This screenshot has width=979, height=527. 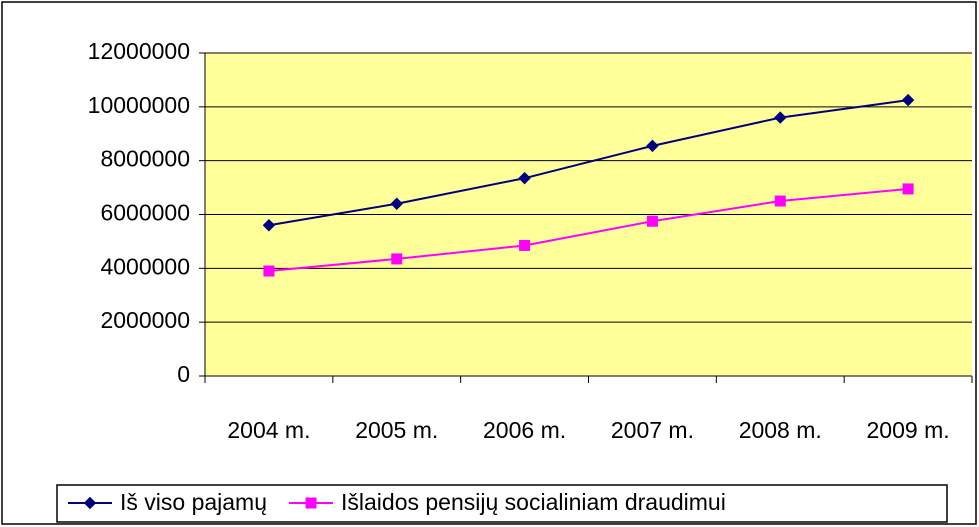 I want to click on y-tick-label: 10000000, so click(x=139, y=105).